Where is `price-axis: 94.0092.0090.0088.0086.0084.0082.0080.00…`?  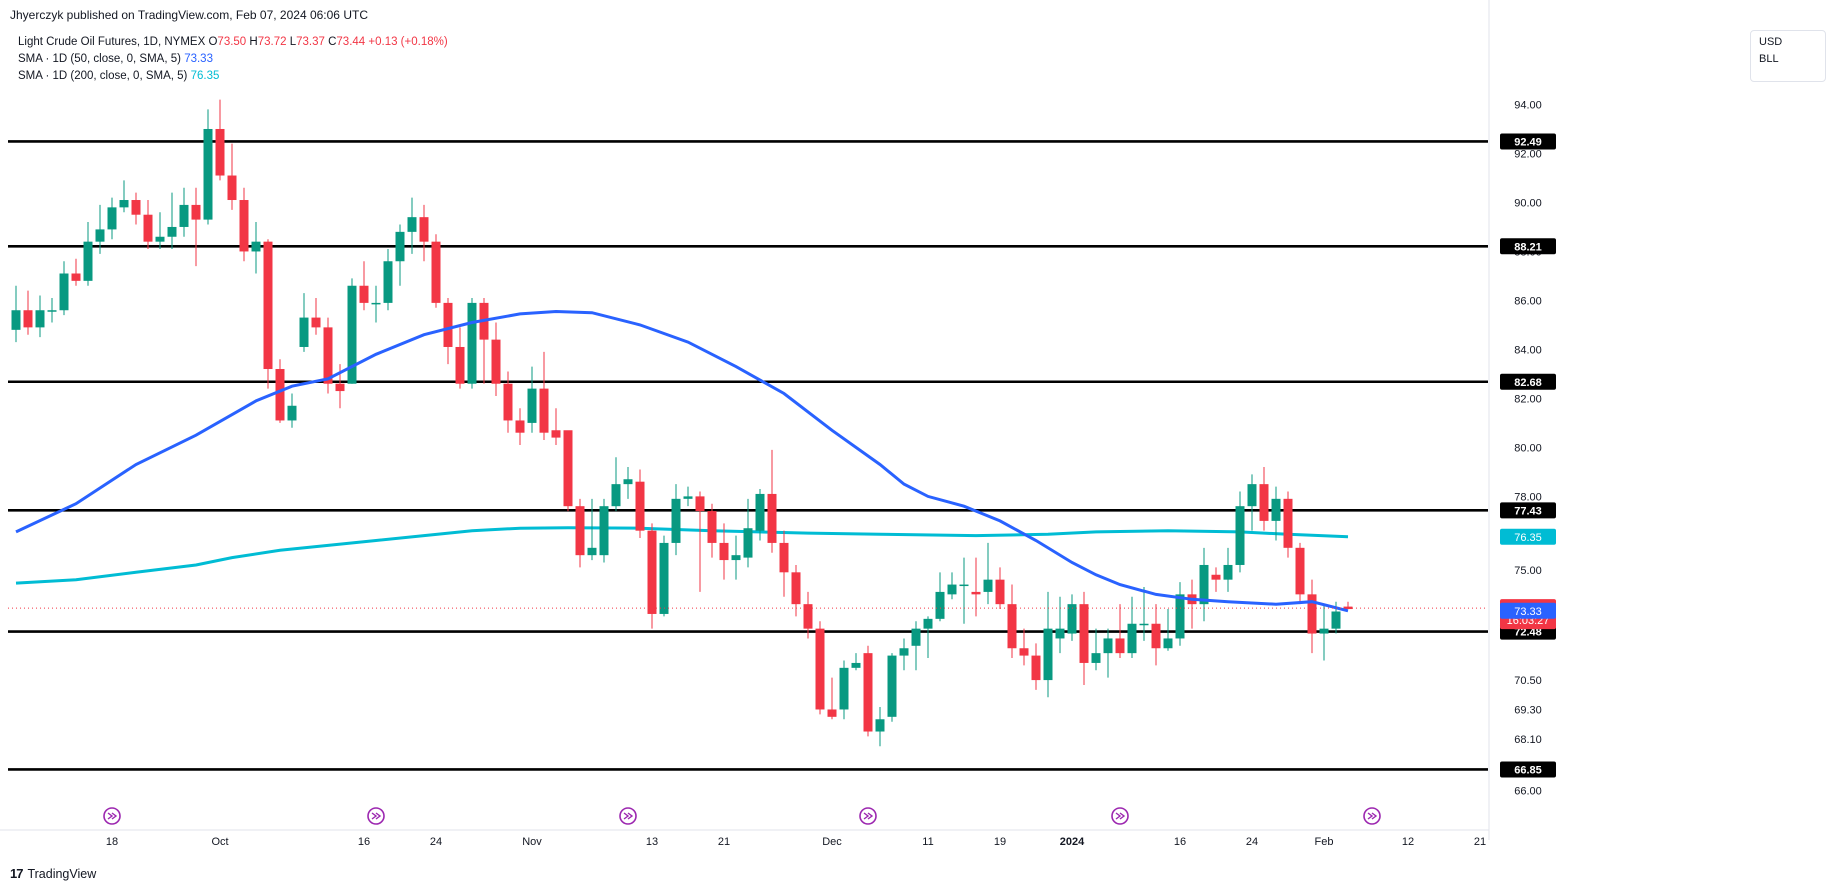 price-axis: 94.0092.0090.0088.0086.0084.0082.0080.00… is located at coordinates (1515, 420).